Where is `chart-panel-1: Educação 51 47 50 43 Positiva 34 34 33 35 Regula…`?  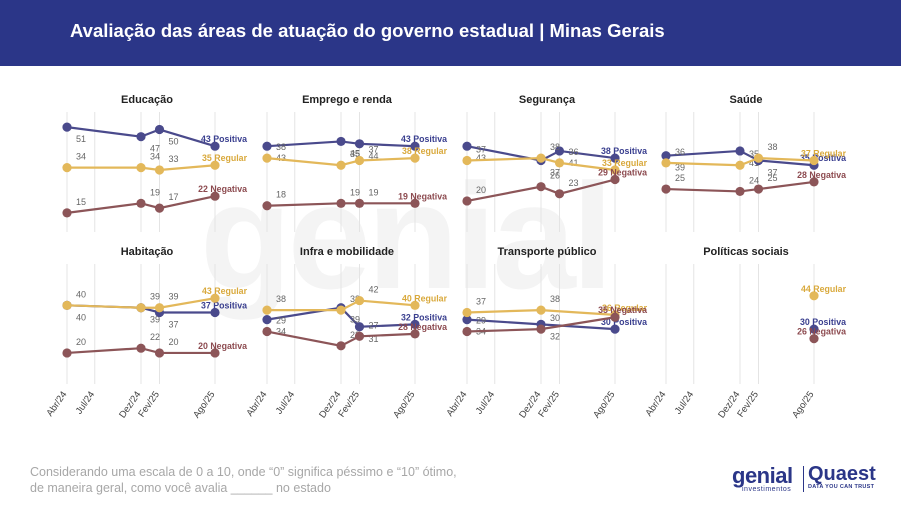 chart-panel-1: Educação 51 47 50 43 Positiva 34 34 33 35 Regula… is located at coordinates (155, 163).